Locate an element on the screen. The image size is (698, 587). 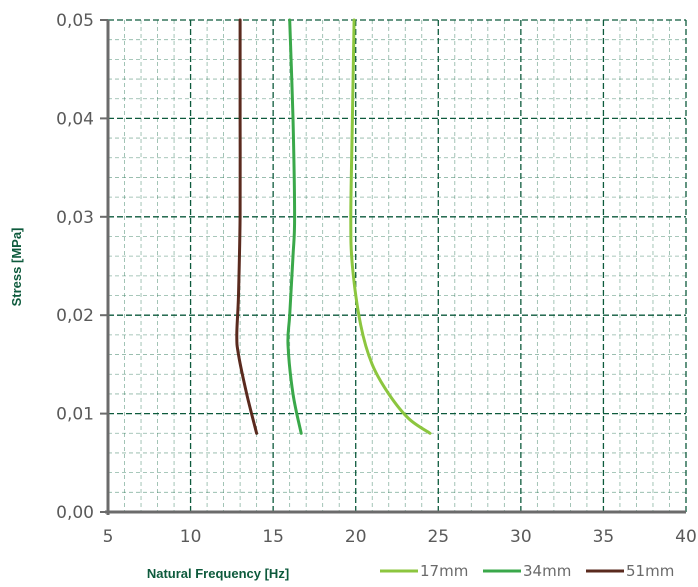
x-tick-label: 15 is located at coordinates (273, 537).